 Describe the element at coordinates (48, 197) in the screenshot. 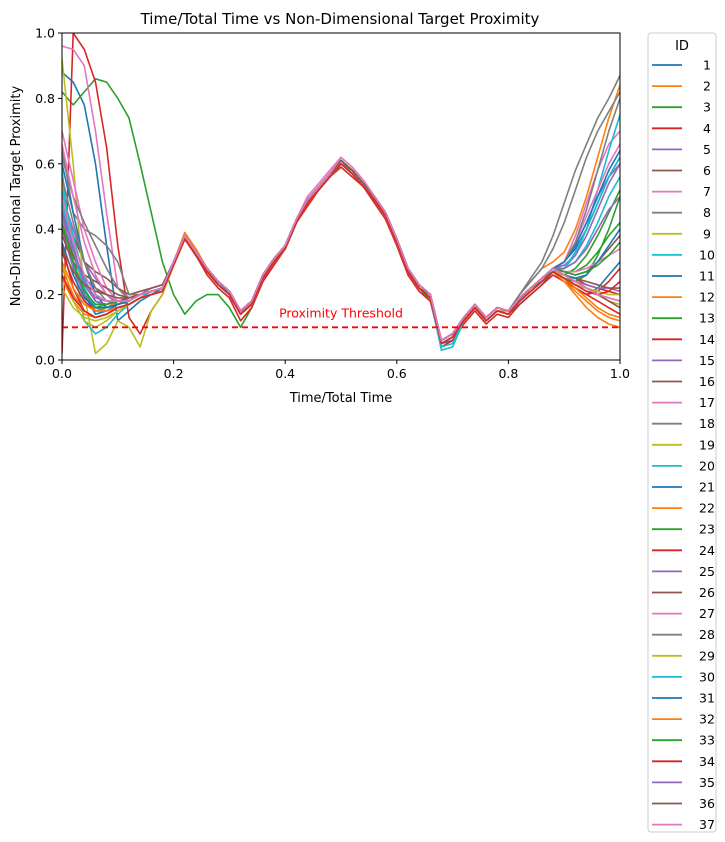

I see `y-axis: 0.0 0.2 0.4 0.6 0.8 1.0` at that location.